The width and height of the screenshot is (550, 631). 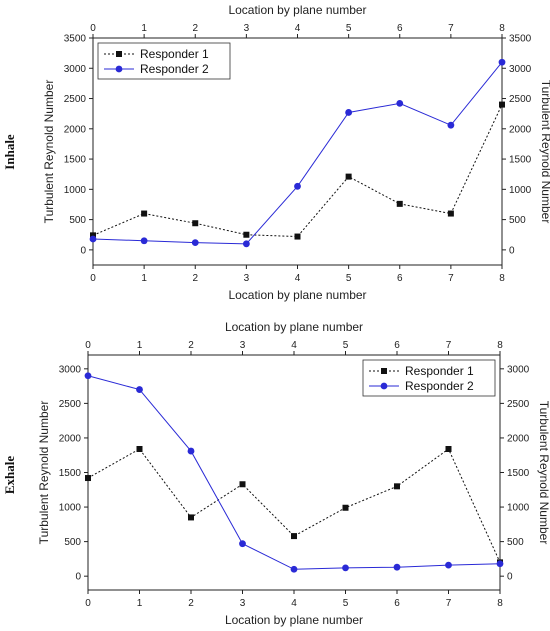 What do you see at coordinates (247, 278) in the screenshot?
I see `x-tick-label-bottom: 3` at bounding box center [247, 278].